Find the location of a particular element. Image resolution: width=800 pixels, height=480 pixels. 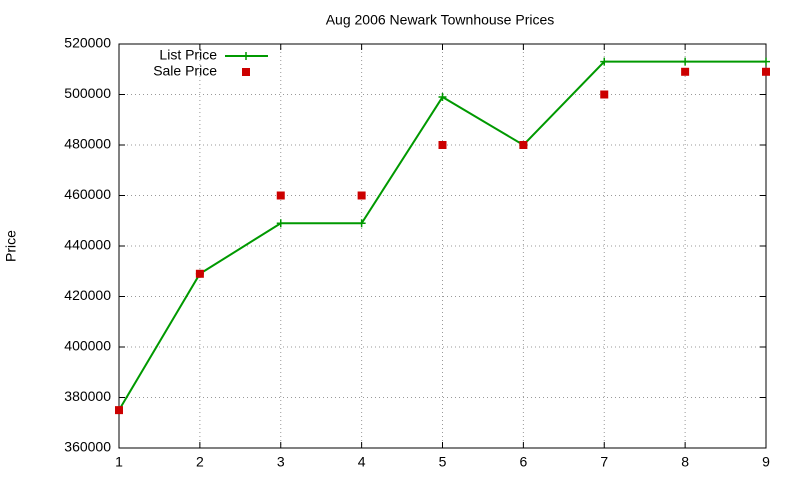

y-tick-label: 380000 is located at coordinates (87, 396).